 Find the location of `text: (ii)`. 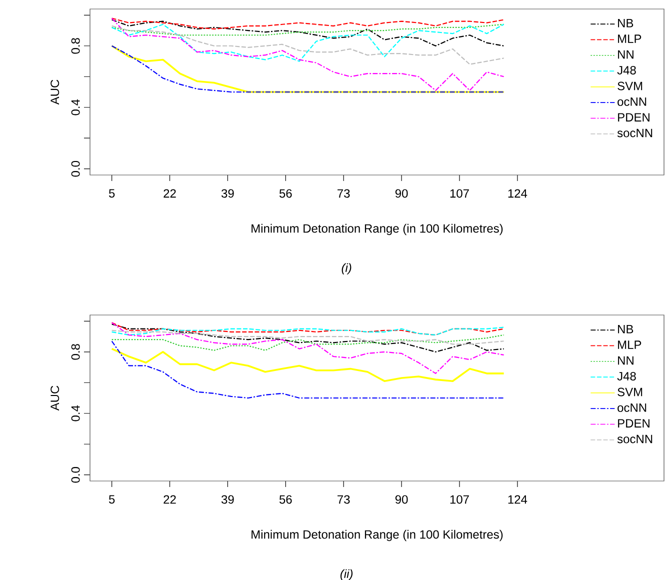

text: (ii) is located at coordinates (346, 574).